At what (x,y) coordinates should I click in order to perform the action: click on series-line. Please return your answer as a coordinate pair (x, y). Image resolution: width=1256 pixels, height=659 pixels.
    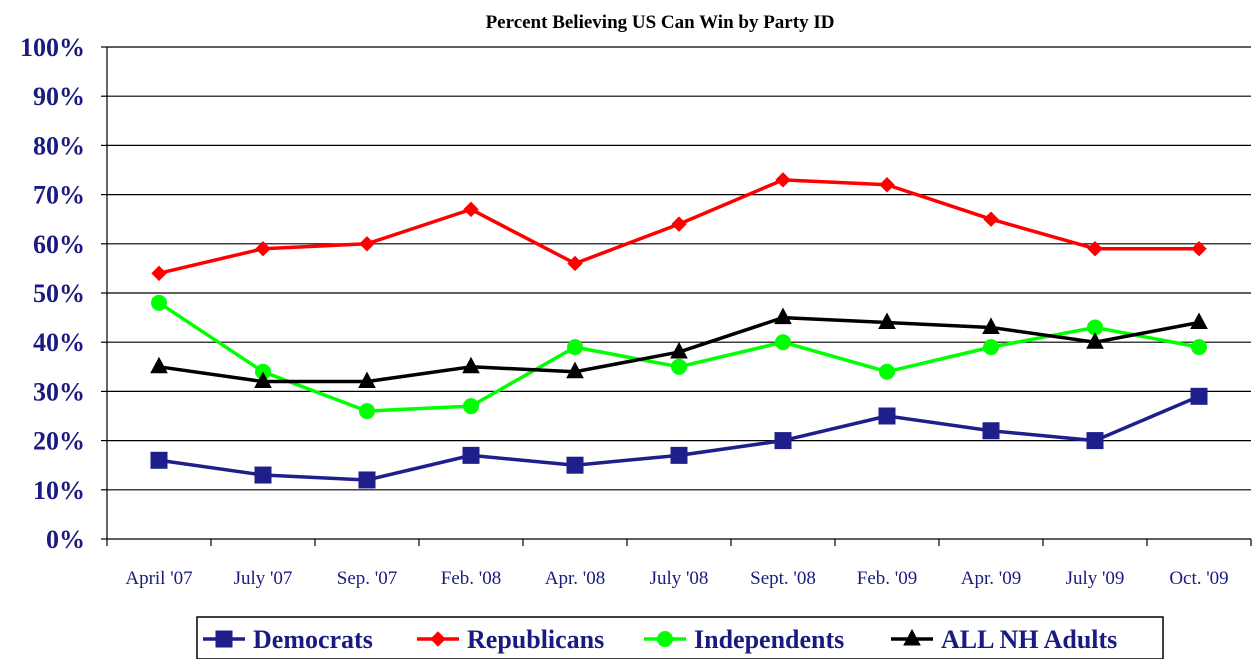
    Looking at the image, I should click on (679, 438).